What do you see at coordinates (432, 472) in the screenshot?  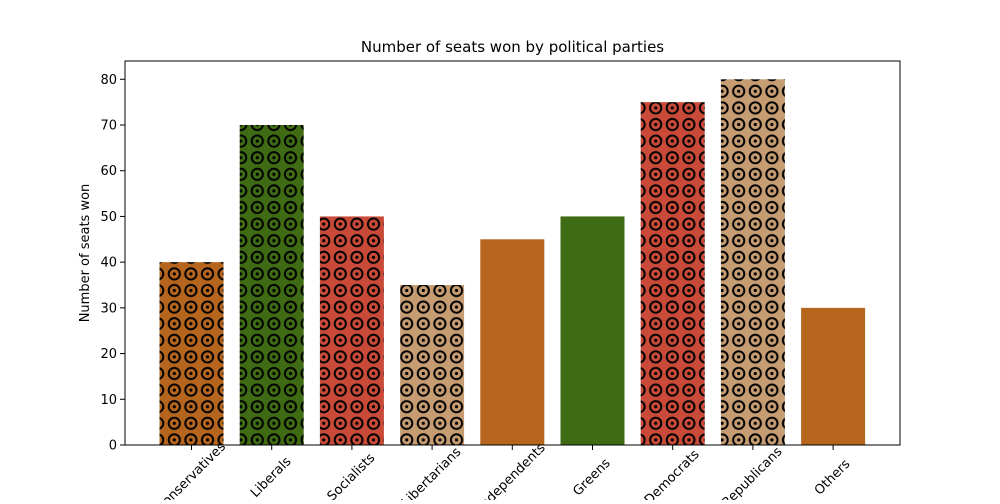 I see `x-tick-label: Libertarians` at bounding box center [432, 472].